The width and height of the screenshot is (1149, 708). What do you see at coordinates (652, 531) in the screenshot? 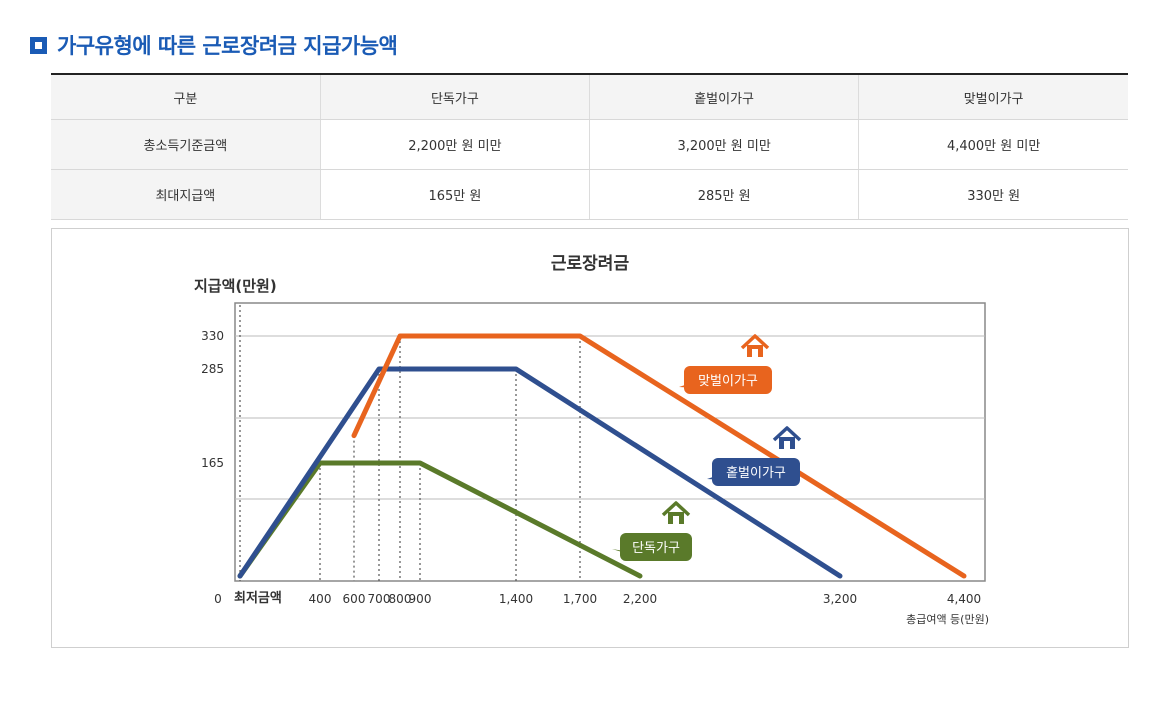
I see `series-label: 단독가구` at bounding box center [652, 531].